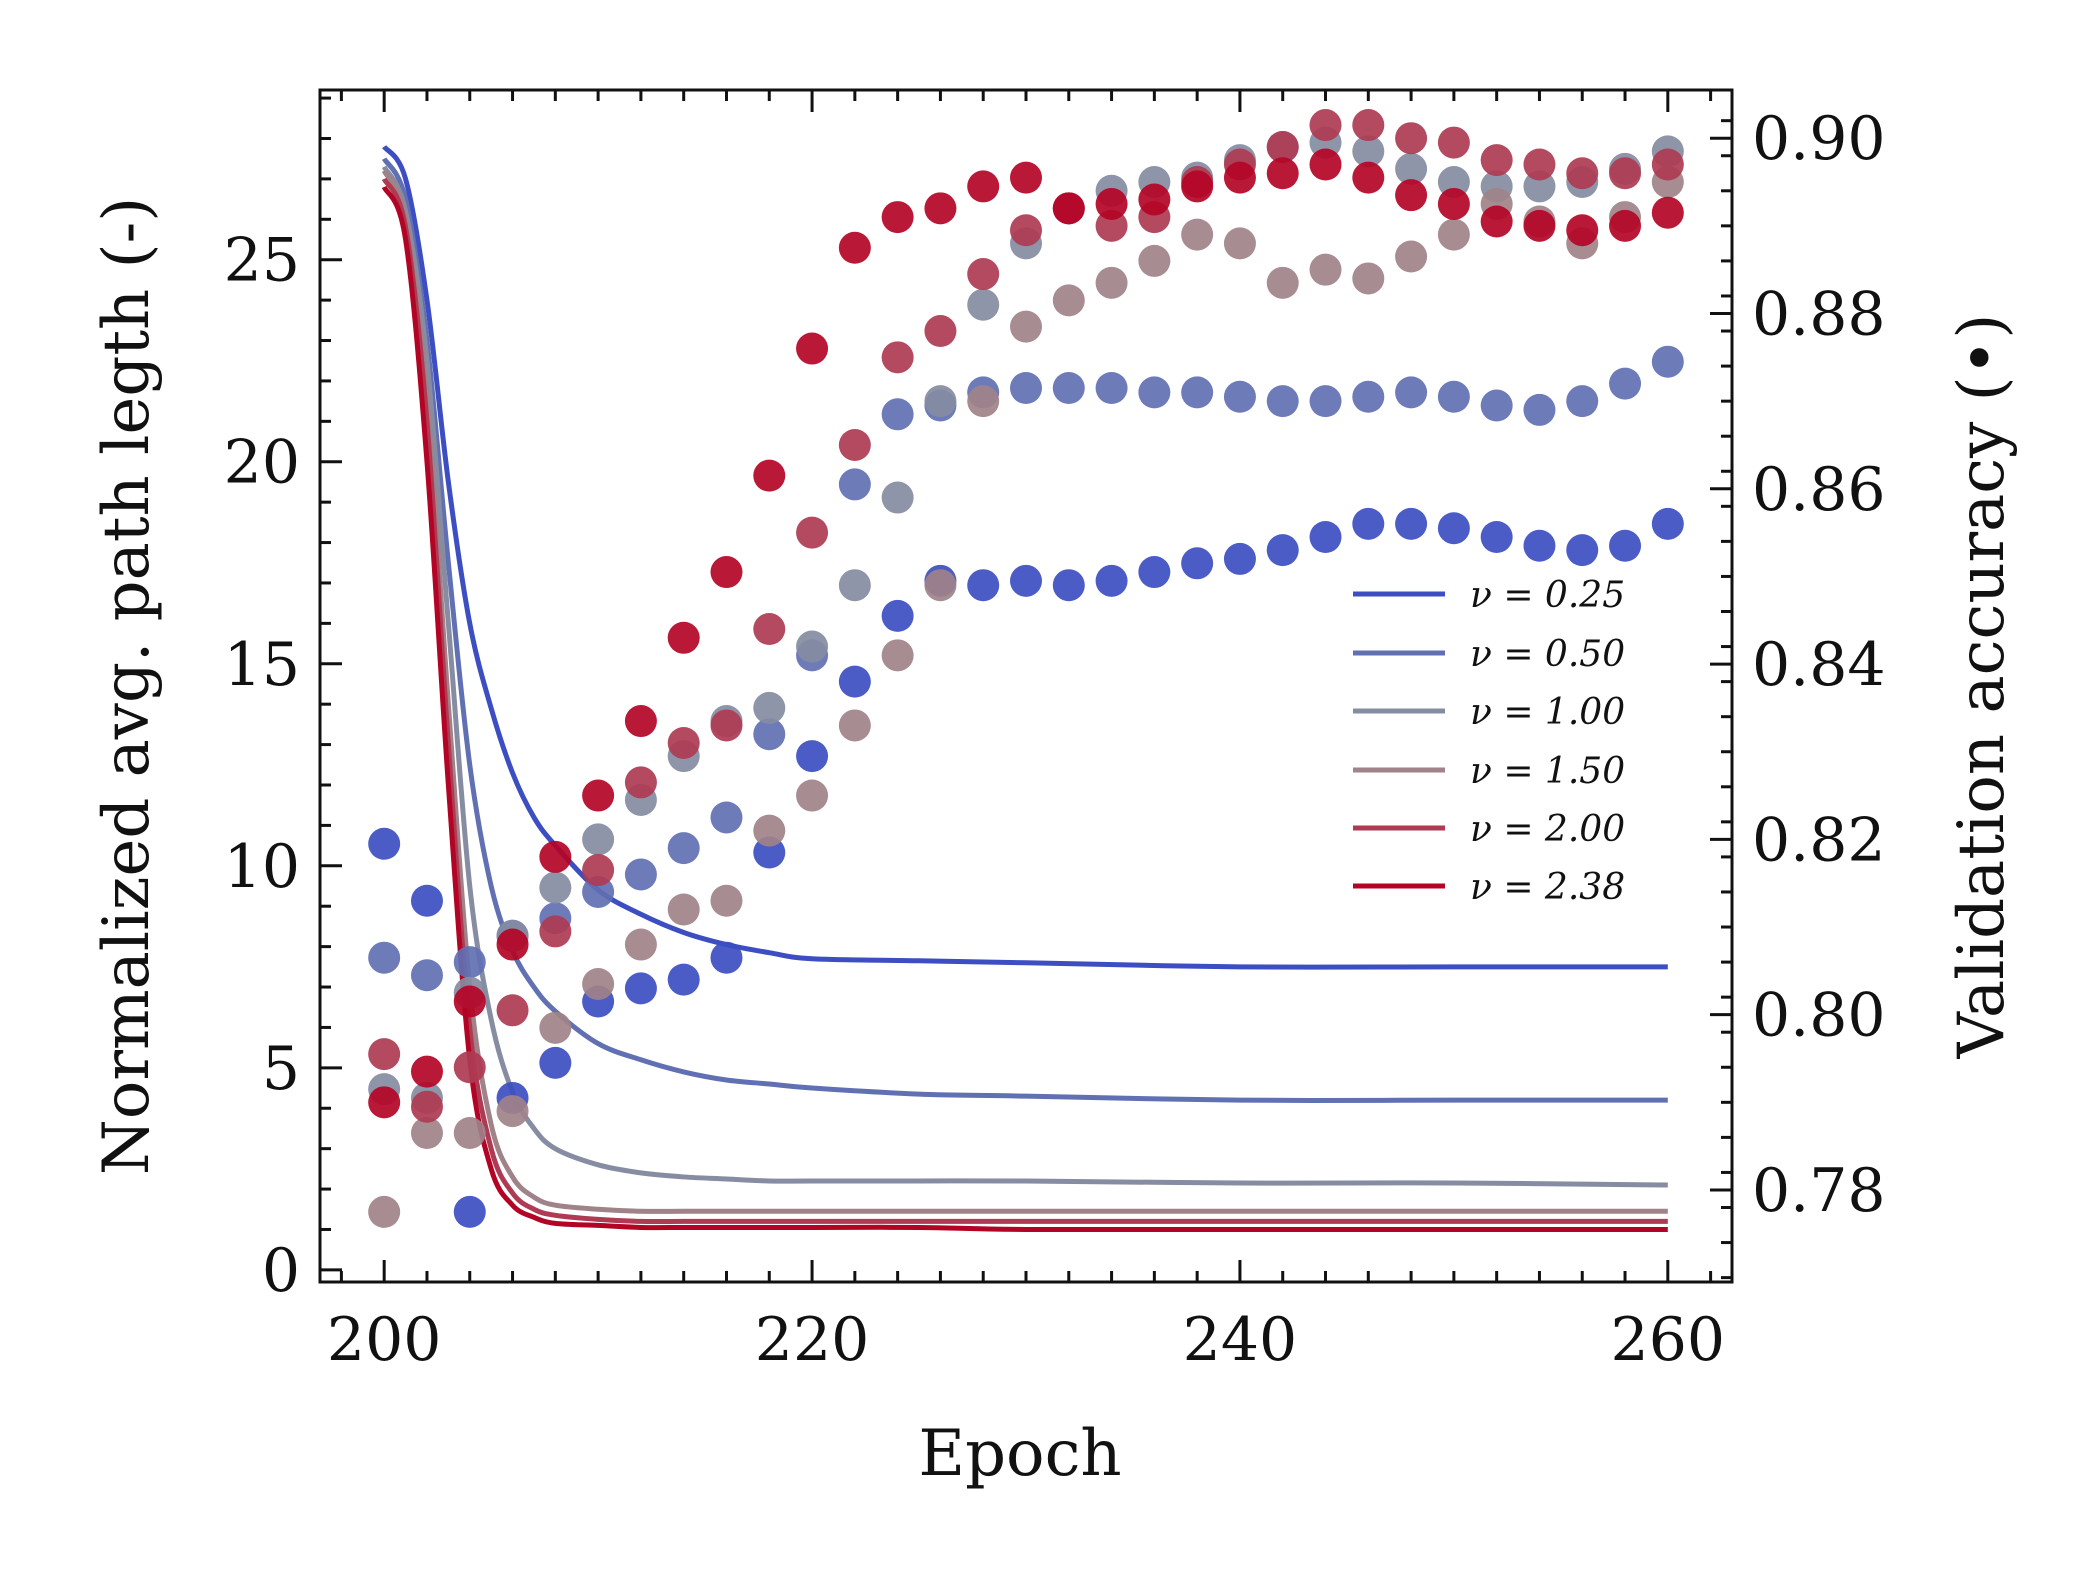 The width and height of the screenshot is (2100, 1575). What do you see at coordinates (1668, 1340) in the screenshot?
I see `x-tick-label: 260` at bounding box center [1668, 1340].